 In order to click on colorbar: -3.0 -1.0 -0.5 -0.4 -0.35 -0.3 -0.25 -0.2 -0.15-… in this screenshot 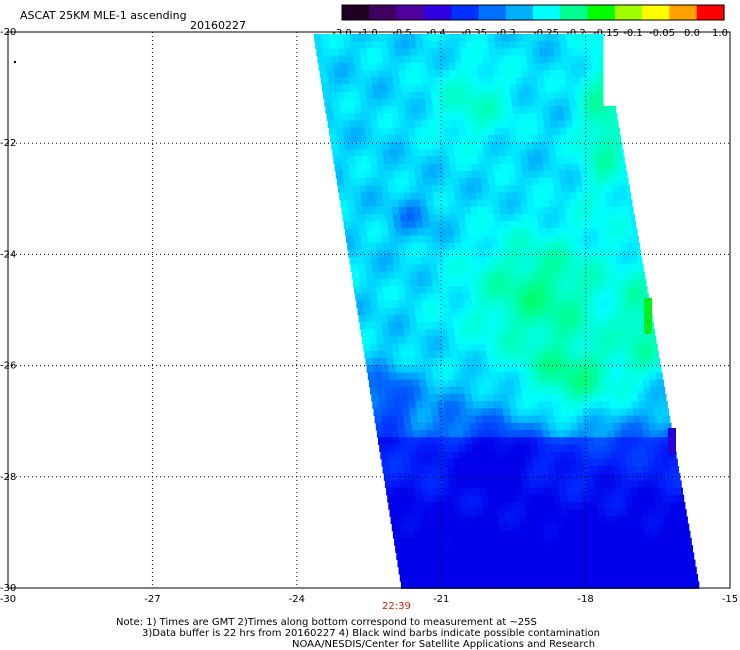, I will do `click(530, 21)`.